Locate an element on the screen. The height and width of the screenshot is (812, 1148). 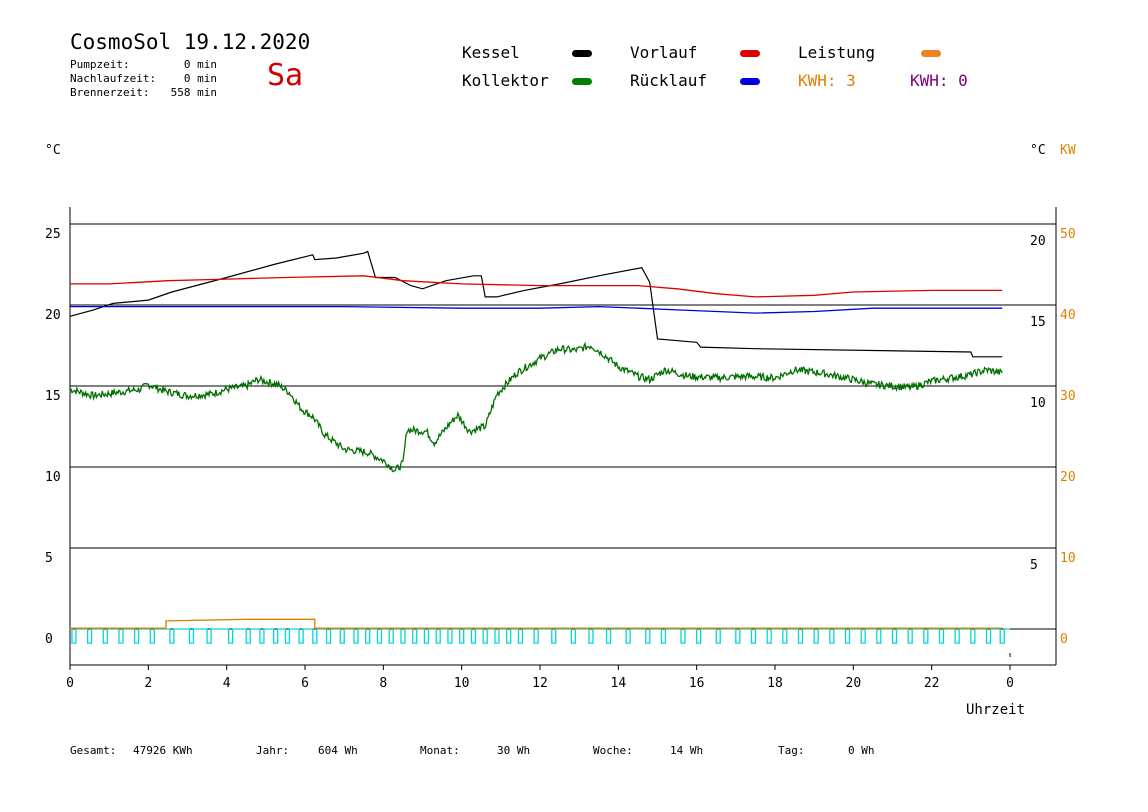
footer-woche-value: 14 Wh is located at coordinates (687, 750).